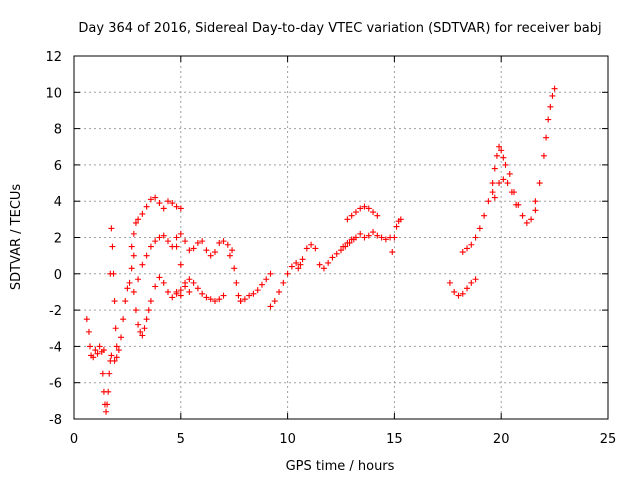 Image resolution: width=640 pixels, height=480 pixels. I want to click on y-tick-label: -4, so click(55, 347).